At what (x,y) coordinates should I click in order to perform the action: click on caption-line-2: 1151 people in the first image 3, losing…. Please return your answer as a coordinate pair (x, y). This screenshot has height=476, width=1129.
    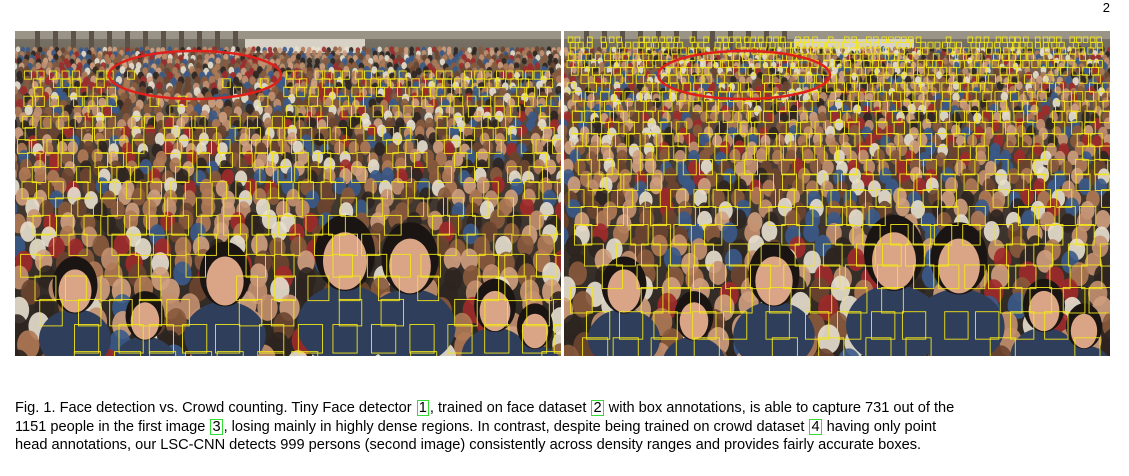
    Looking at the image, I should click on (564, 427).